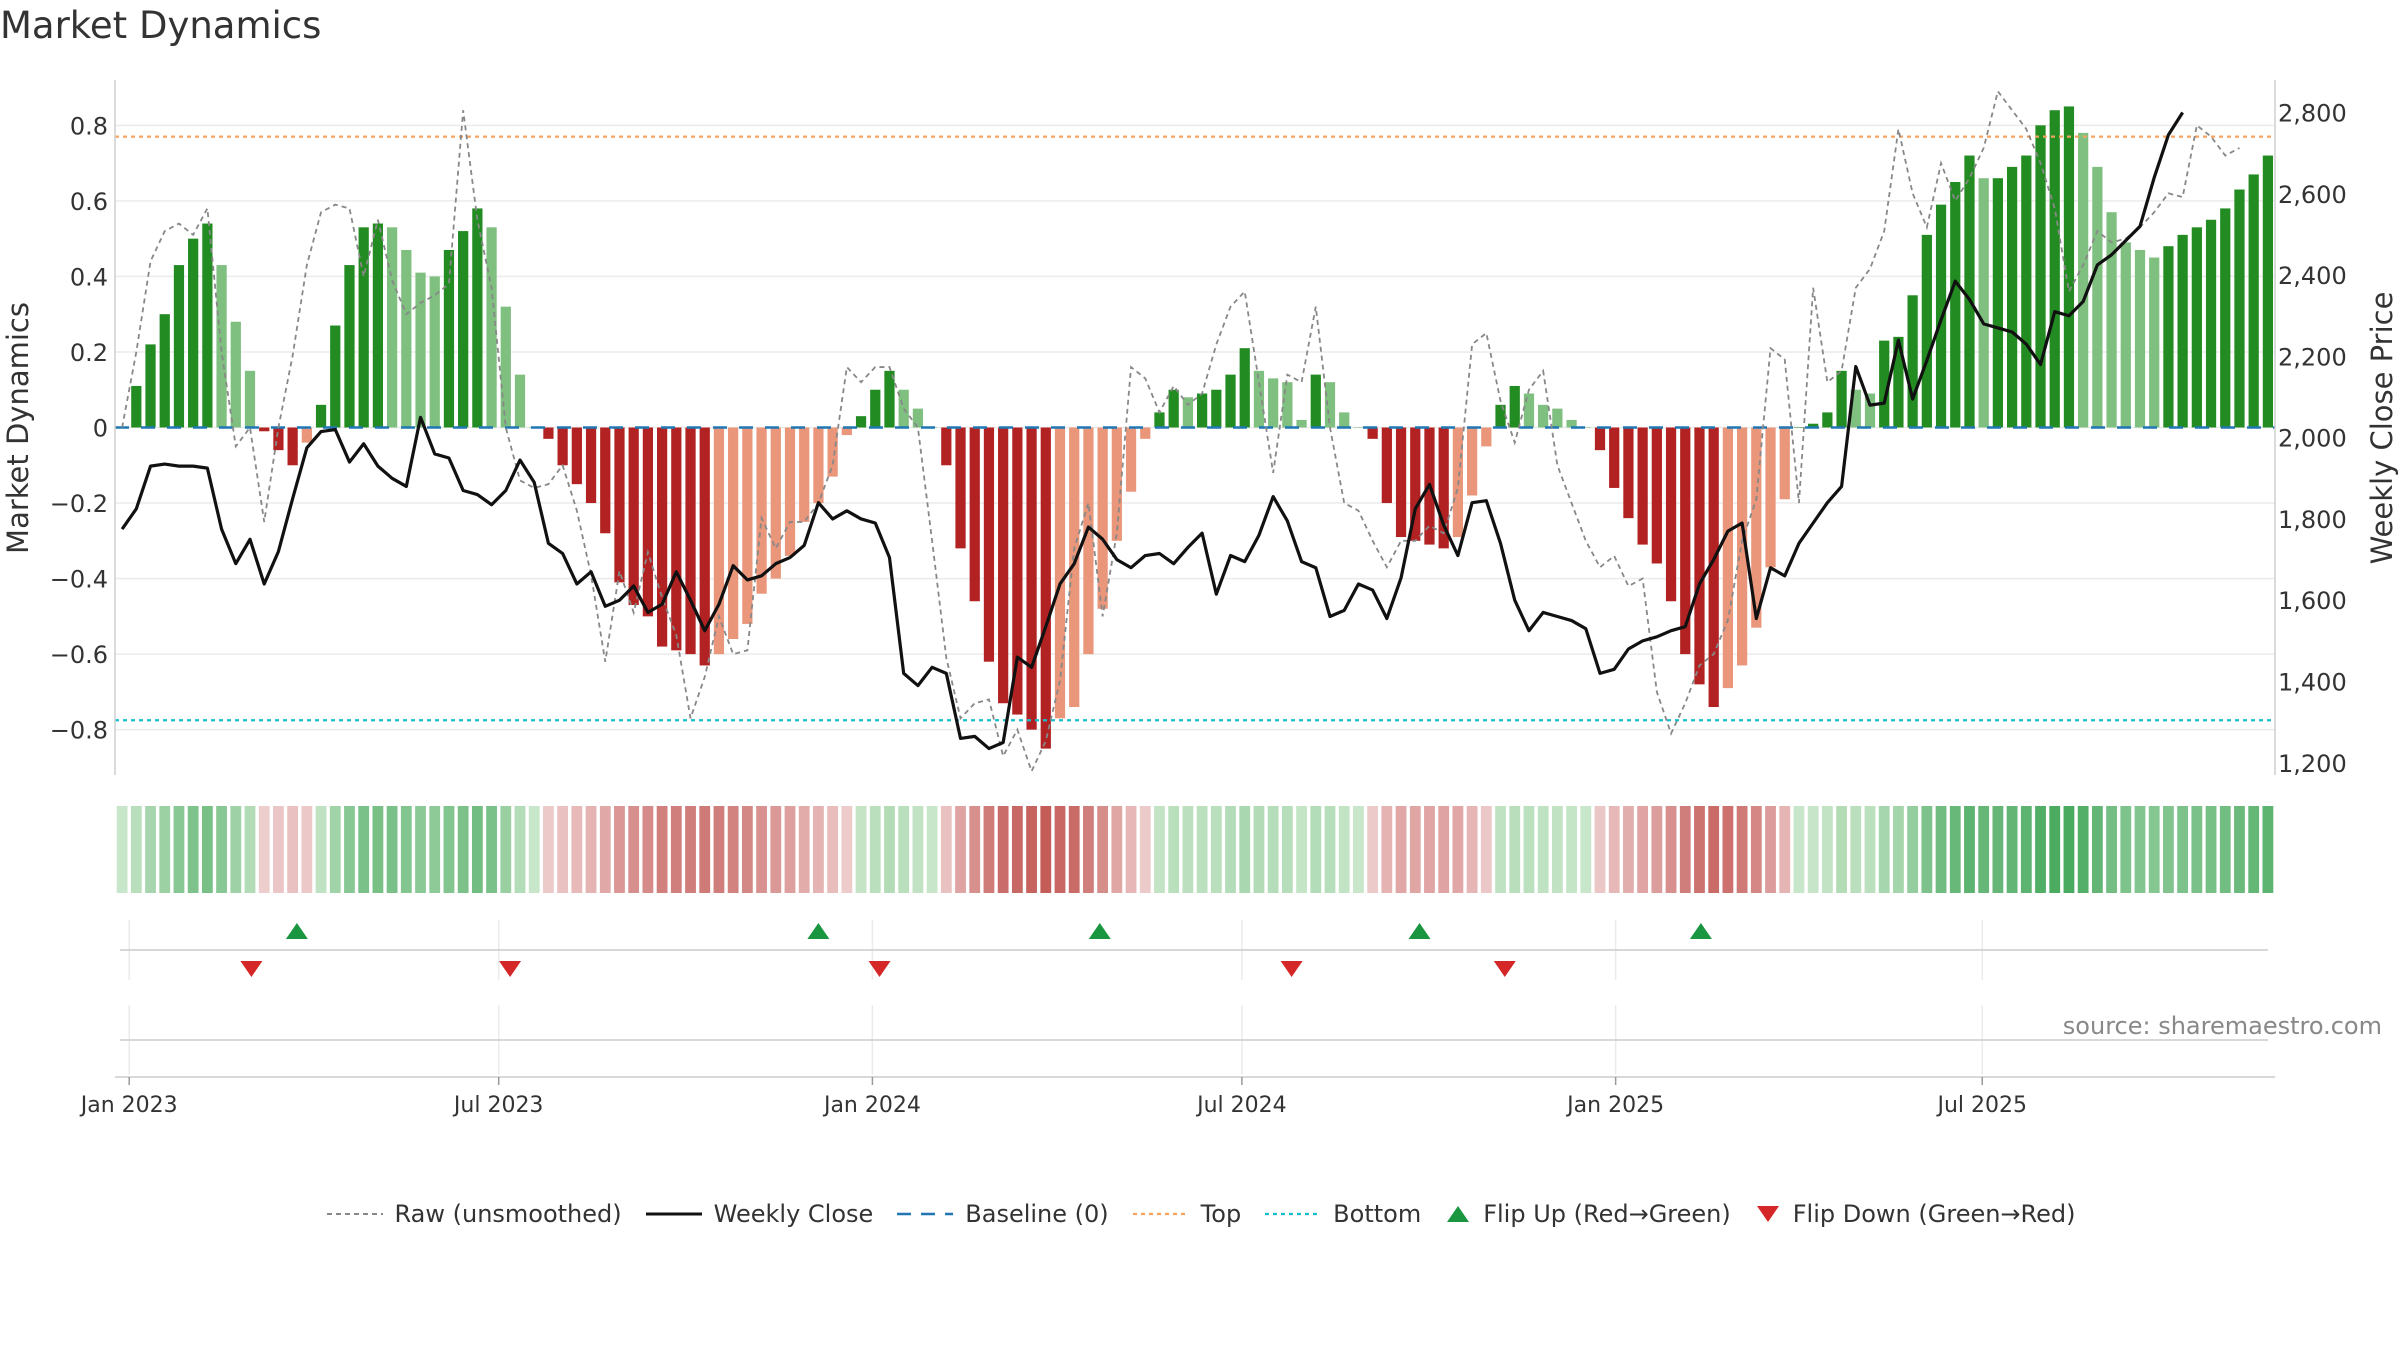 Image resolution: width=2400 pixels, height=1350 pixels. Describe the element at coordinates (1607, 1214) in the screenshot. I see `legend-label: Flip Up (Red→Green)` at that location.